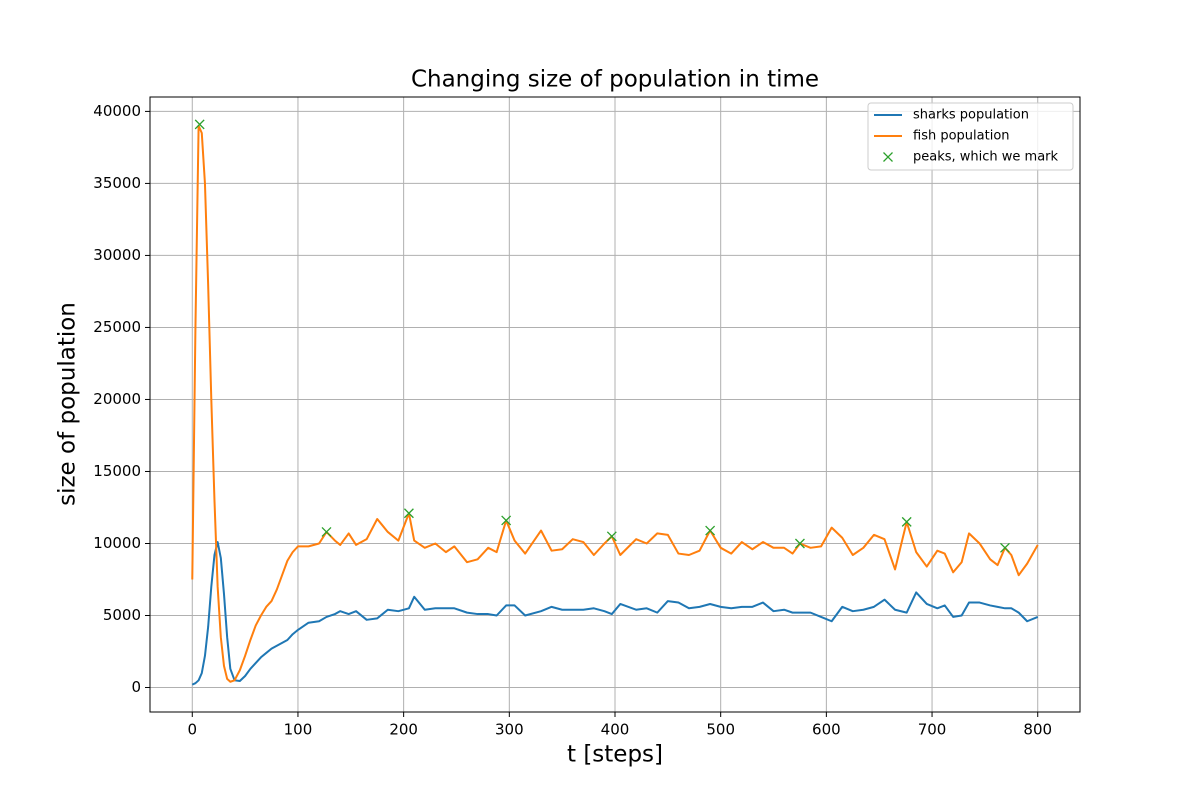  Describe the element at coordinates (117, 111) in the screenshot. I see `y-tick-label: 40000` at that location.